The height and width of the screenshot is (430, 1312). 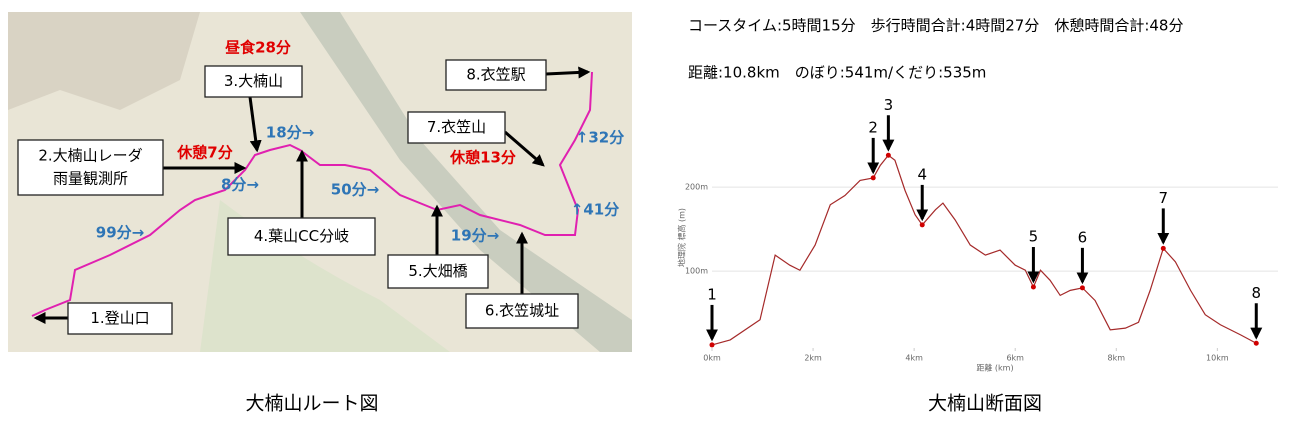 I want to click on point-label: 4.葉山CC分岐, so click(x=301, y=236).